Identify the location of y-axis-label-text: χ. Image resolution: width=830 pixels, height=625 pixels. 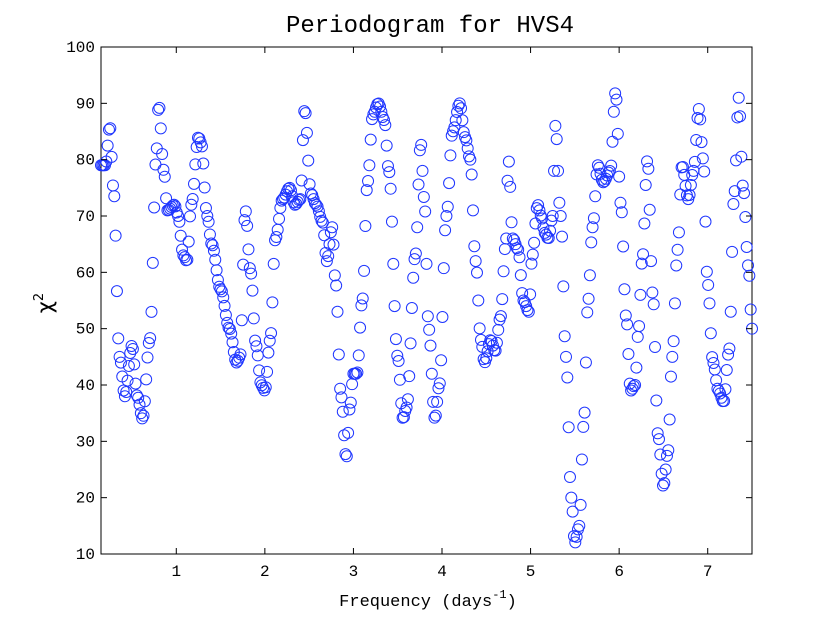
(45, 307).